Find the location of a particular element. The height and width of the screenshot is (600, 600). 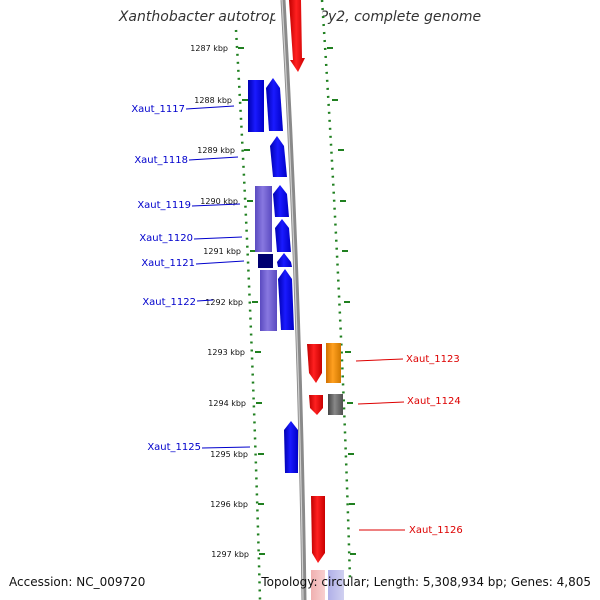

gene-box-orange is located at coordinates (333, 363).